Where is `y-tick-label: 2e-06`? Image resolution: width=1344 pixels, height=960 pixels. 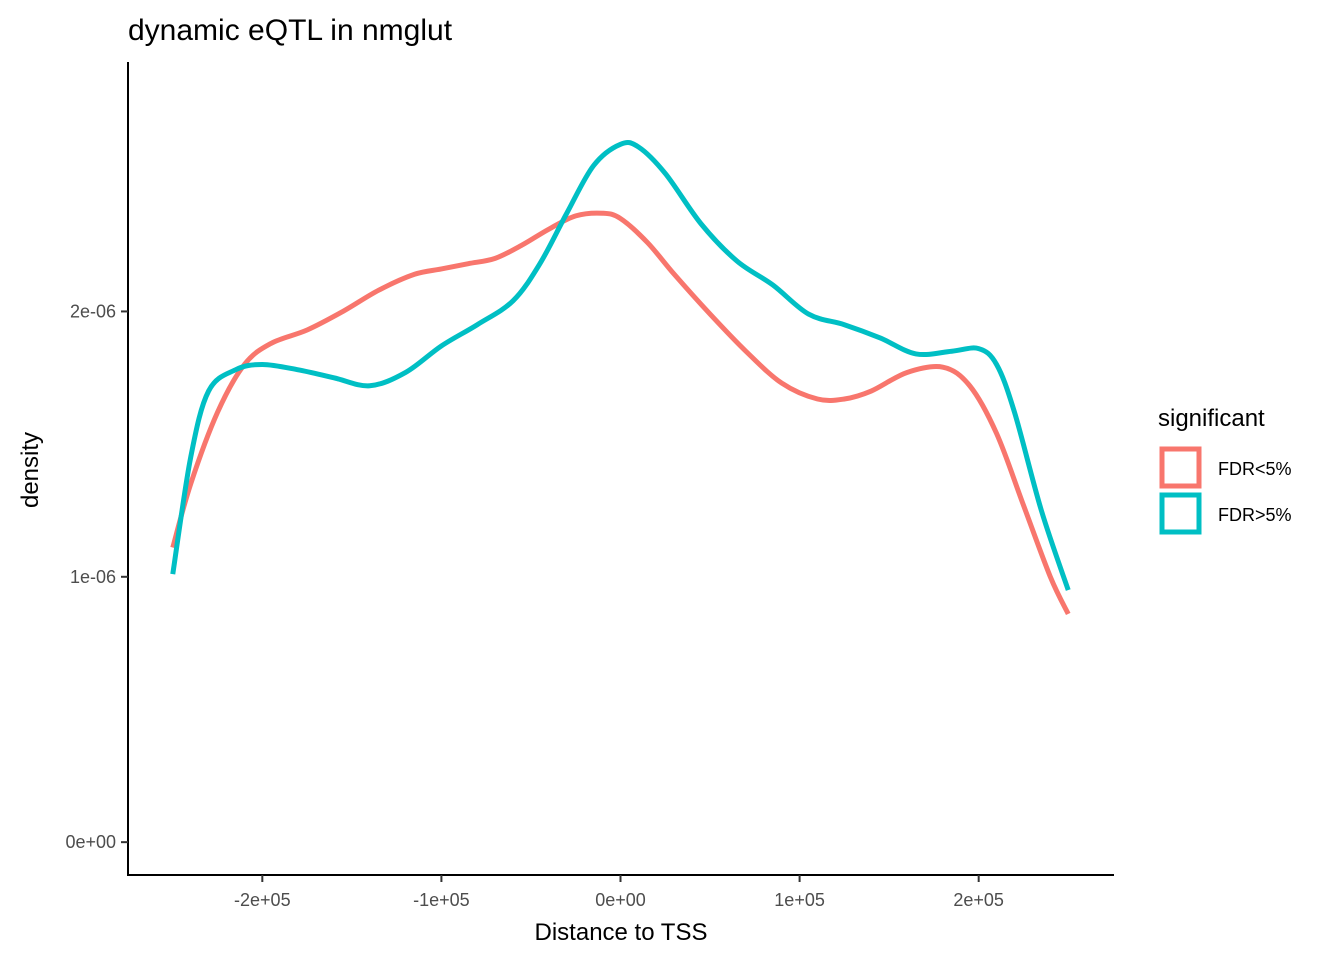
y-tick-label: 2e-06 is located at coordinates (93, 311).